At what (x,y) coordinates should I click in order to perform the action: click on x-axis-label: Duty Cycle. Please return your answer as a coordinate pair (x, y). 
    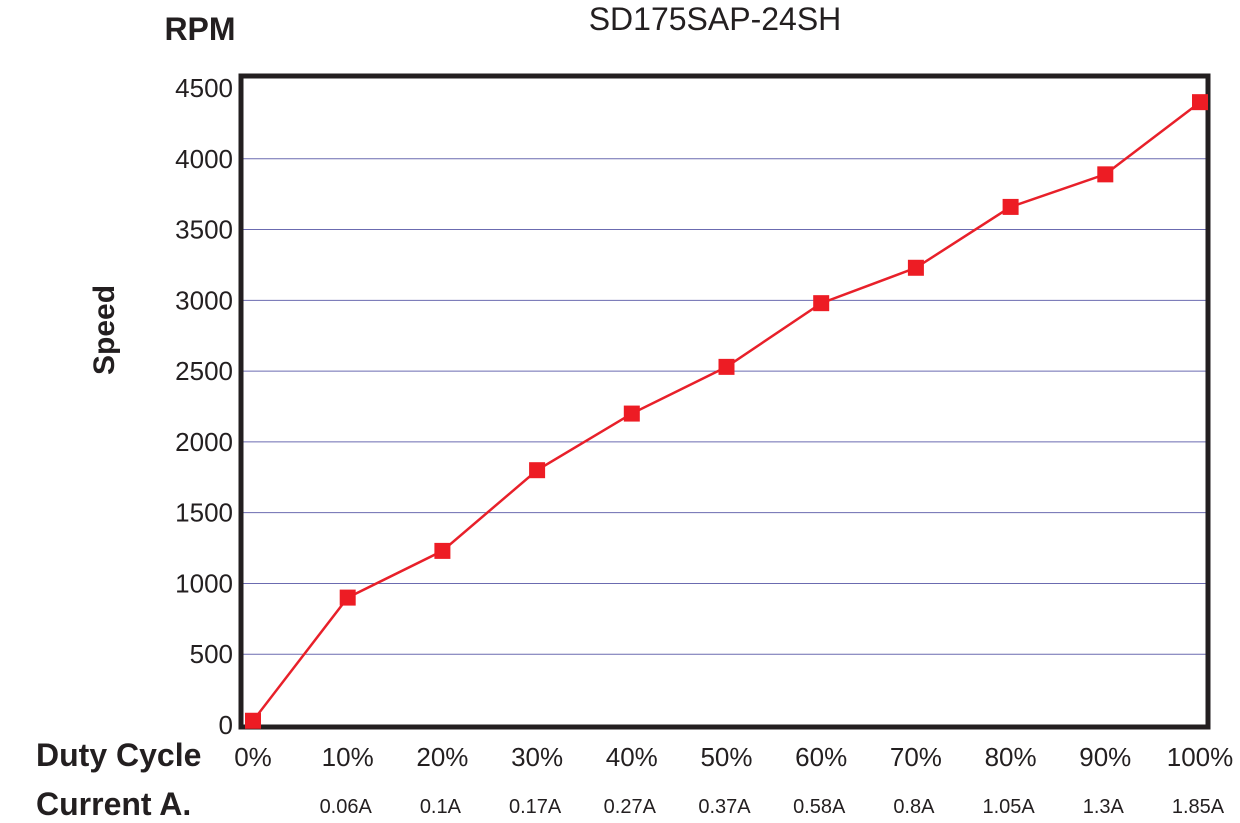
    Looking at the image, I should click on (118, 755).